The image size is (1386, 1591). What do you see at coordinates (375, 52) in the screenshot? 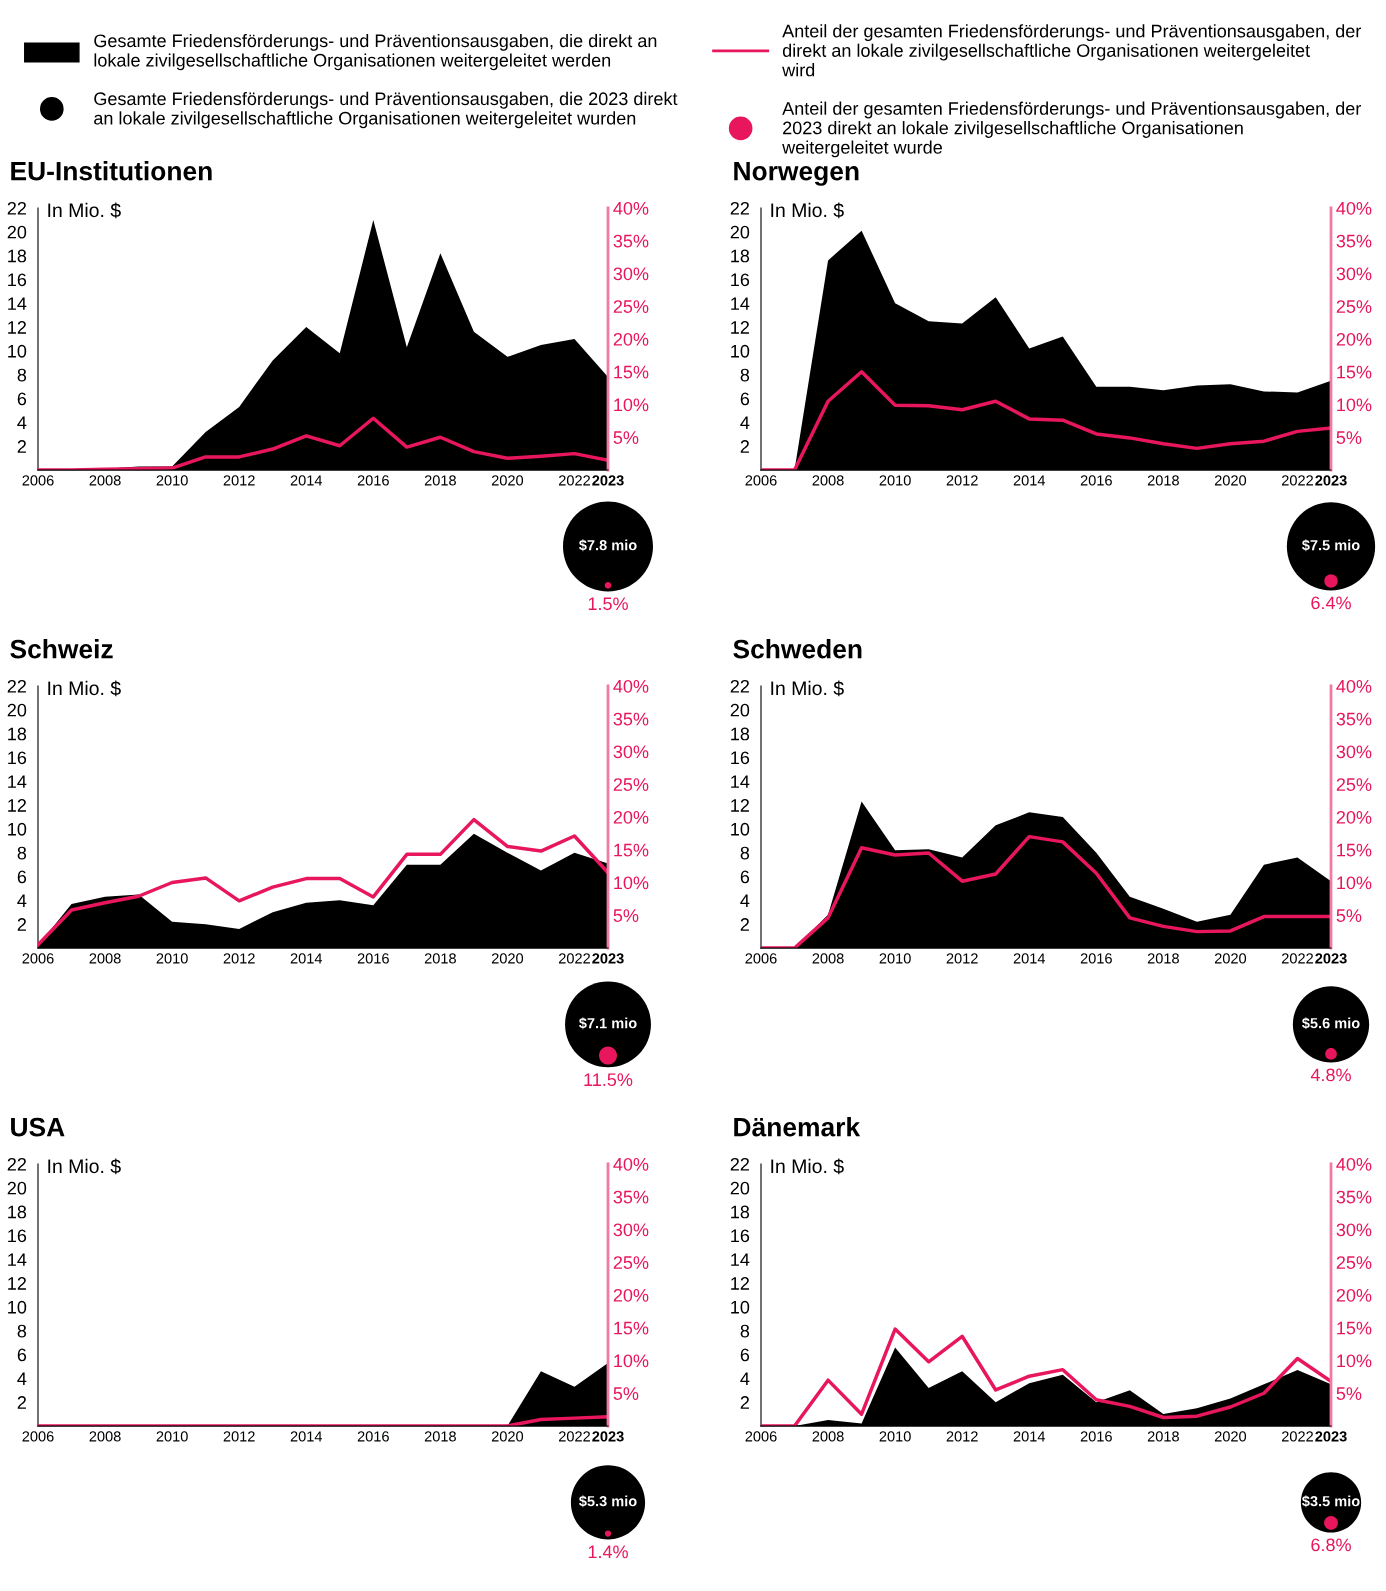
I see `legend-label: Gesamte Friedensförderungs- und Präventionsausgaben, die direkt an lokale zivilgesellschaftliche Organisationen weitergeleitet werden` at bounding box center [375, 52].